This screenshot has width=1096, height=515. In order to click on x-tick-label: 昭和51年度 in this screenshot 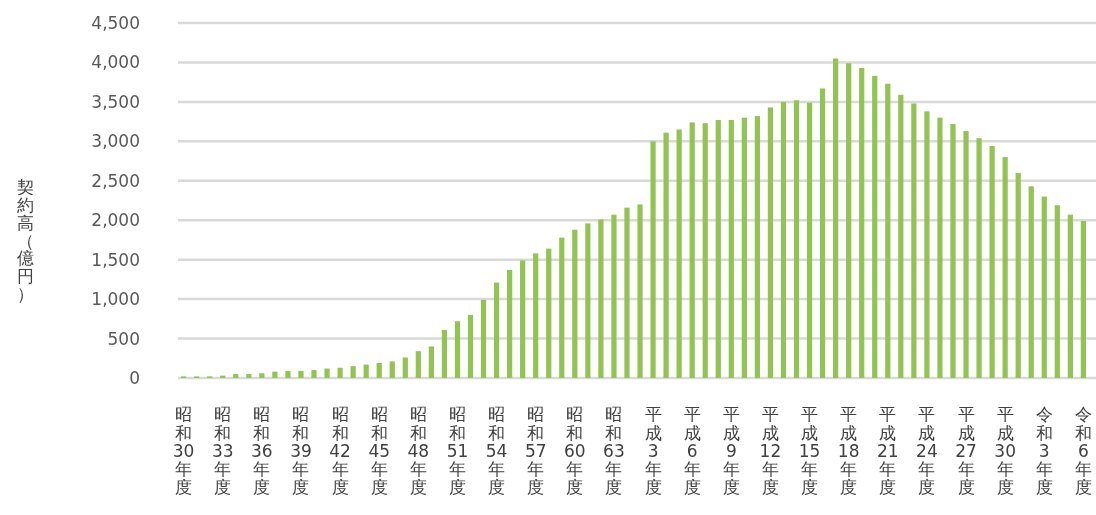, I will do `click(457, 451)`.